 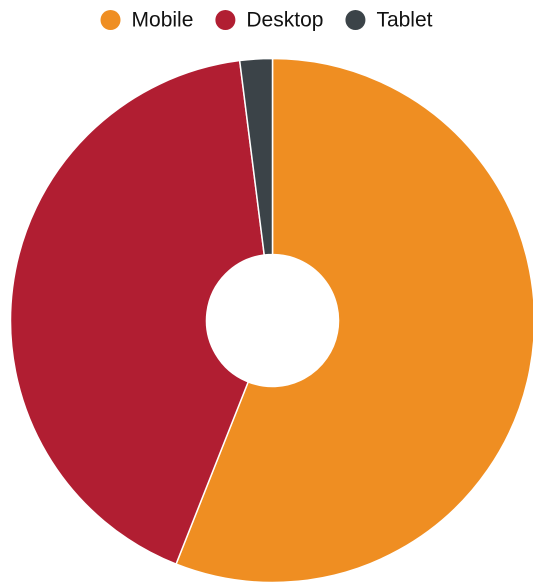 What do you see at coordinates (110, 20) in the screenshot?
I see `legend-marker-mobile` at bounding box center [110, 20].